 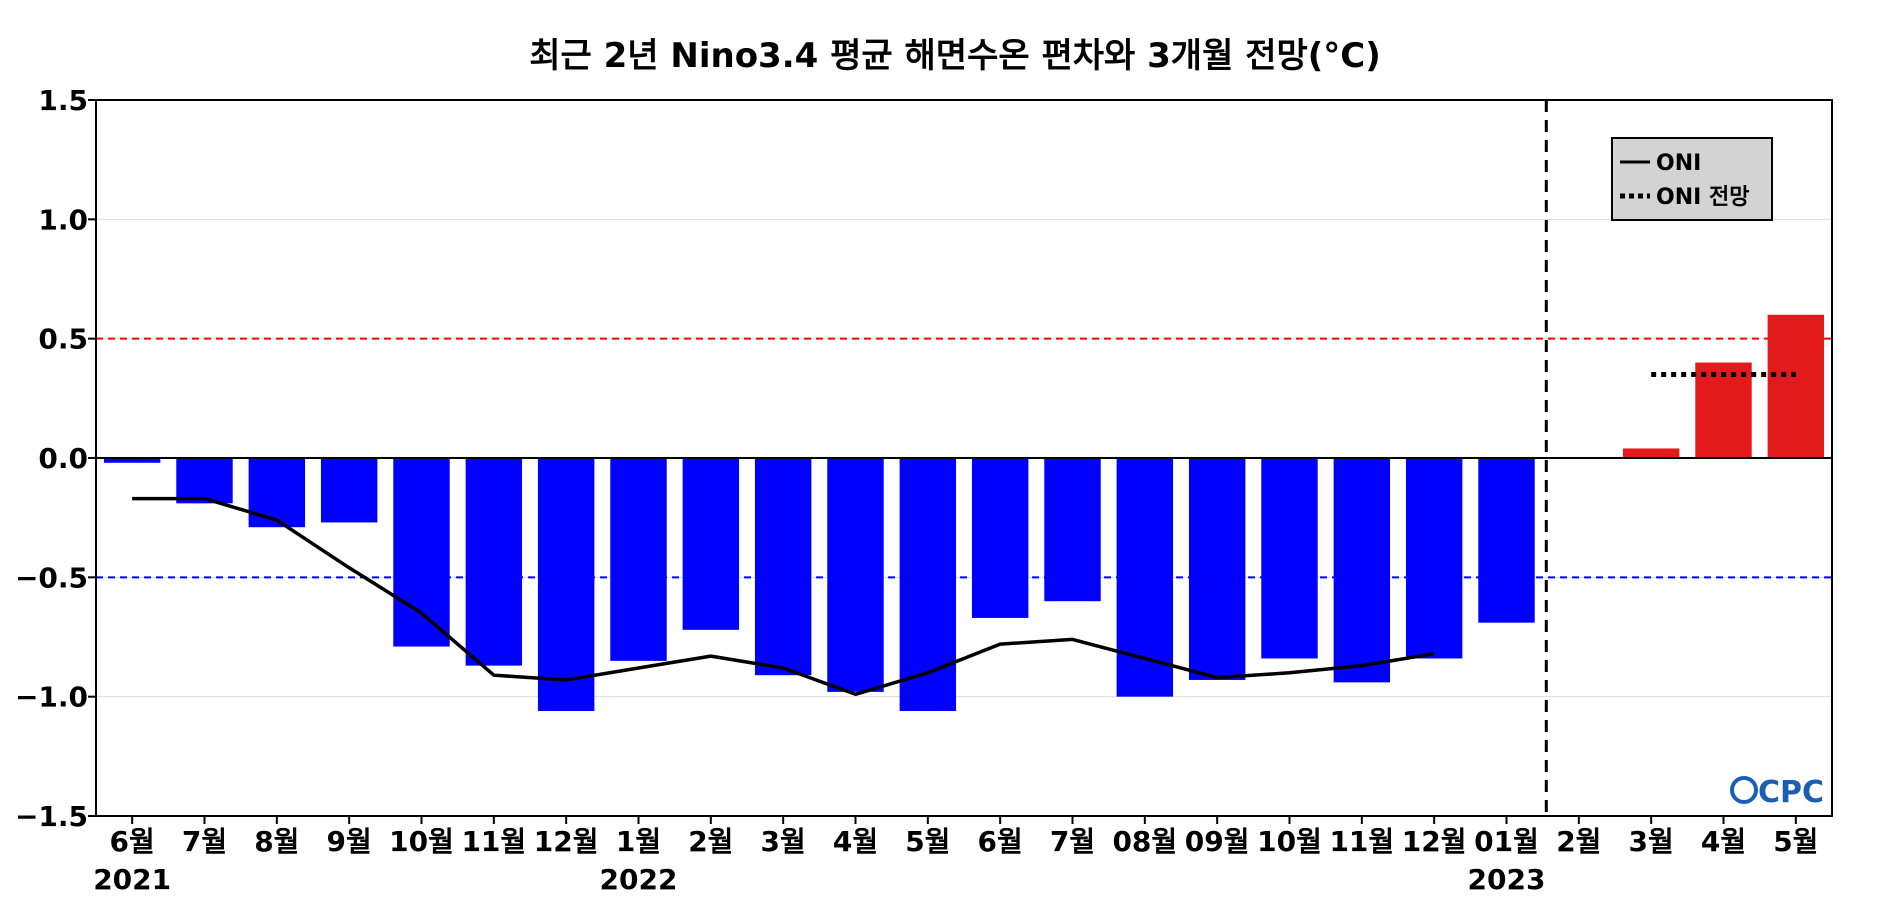 What do you see at coordinates (51, 816) in the screenshot?
I see `y-tick-label: −1.5` at bounding box center [51, 816].